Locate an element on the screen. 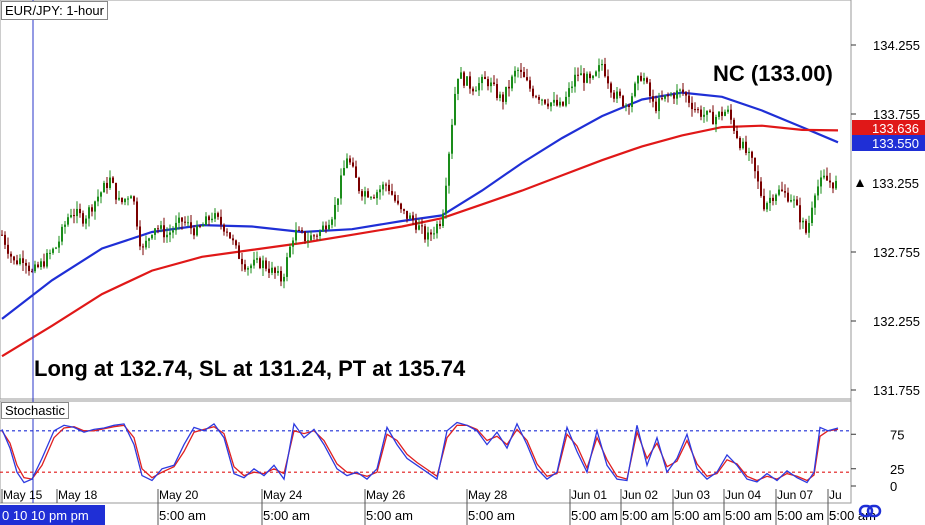 The height and width of the screenshot is (525, 925). price-tick-label: 132.755 is located at coordinates (896, 252).